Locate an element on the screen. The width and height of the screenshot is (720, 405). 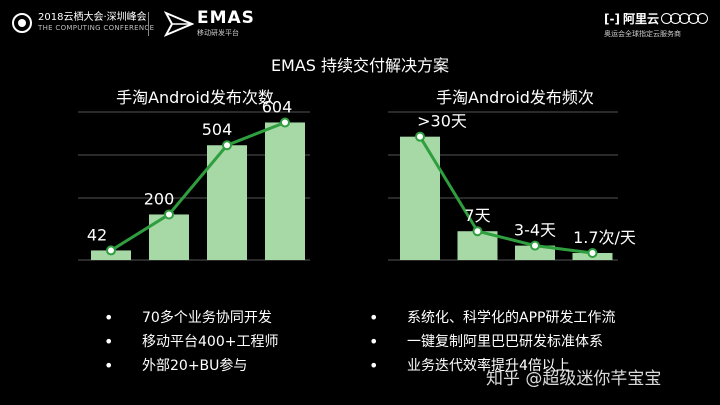
aliyun-name: 阿里云 is located at coordinates (640, 19).